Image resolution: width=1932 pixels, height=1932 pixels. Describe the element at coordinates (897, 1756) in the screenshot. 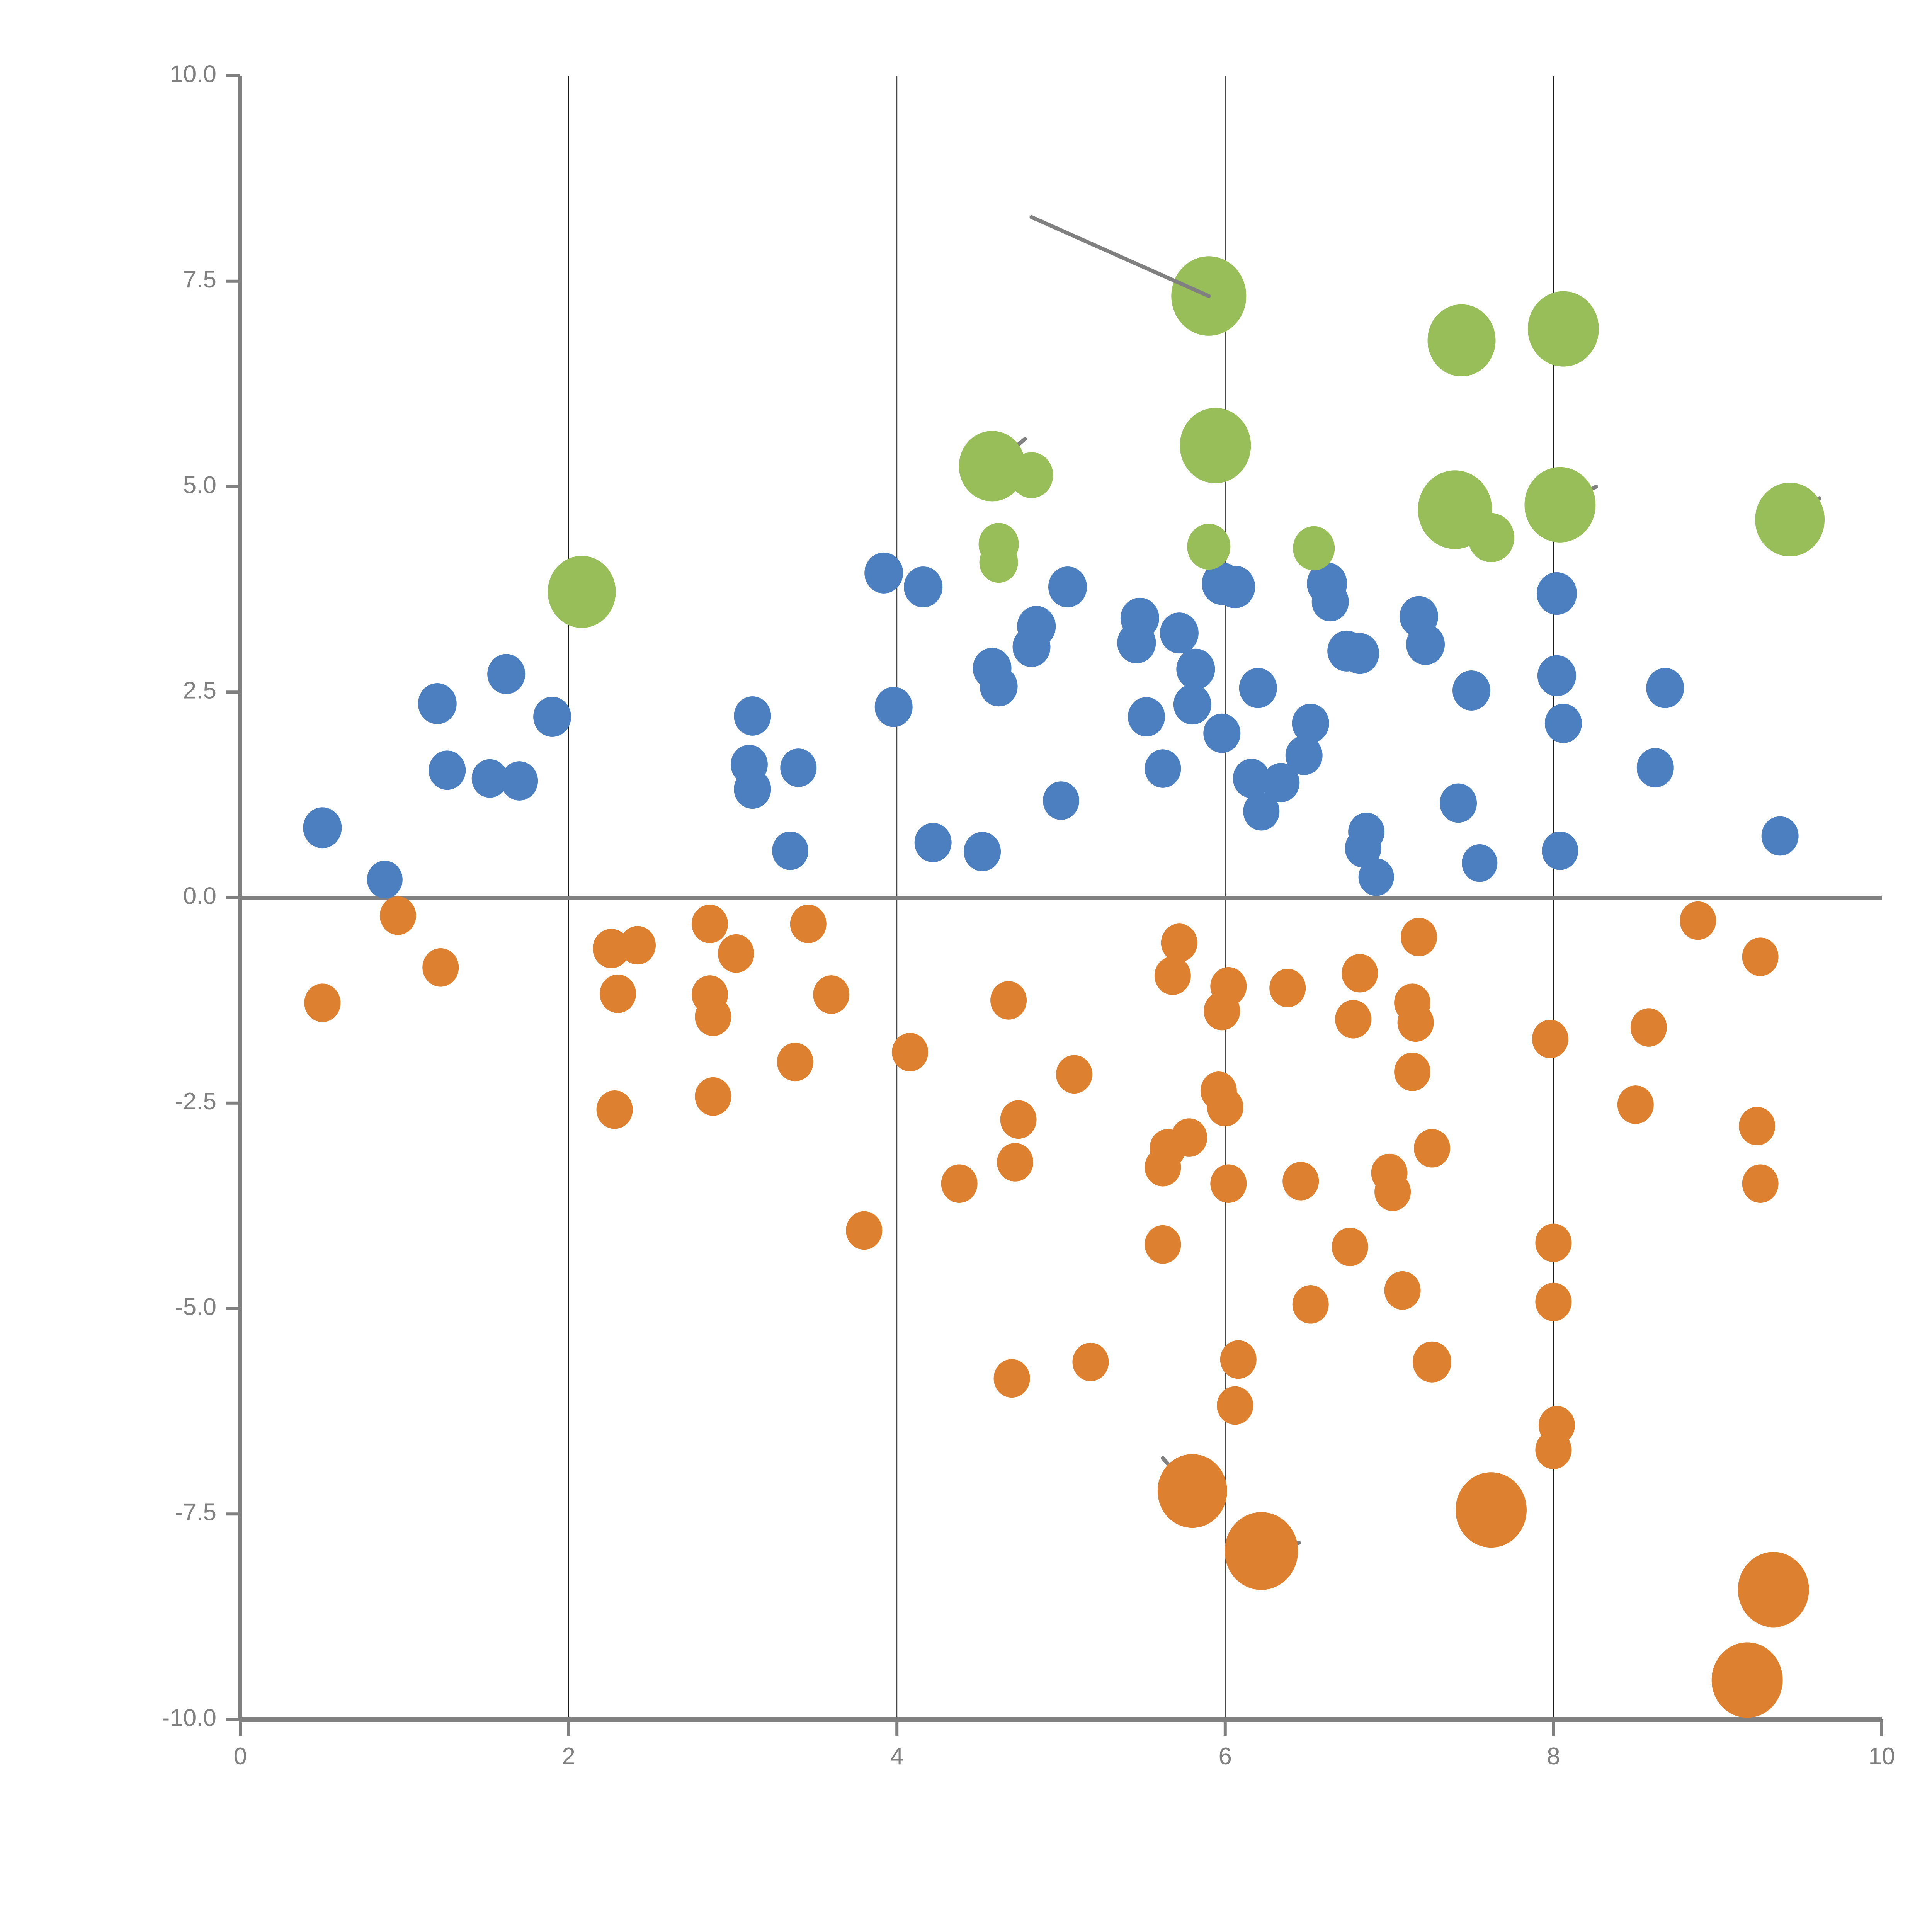

I see `x-tick-label: 4` at that location.